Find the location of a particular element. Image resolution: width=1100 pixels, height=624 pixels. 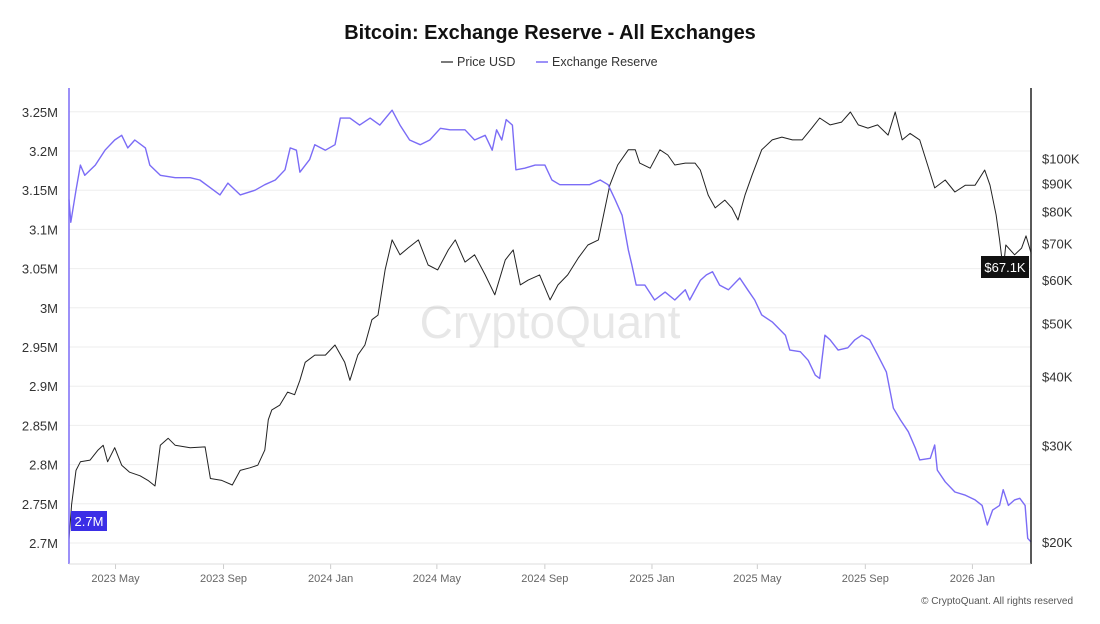

right-tick-label: $70K is located at coordinates (1057, 243).